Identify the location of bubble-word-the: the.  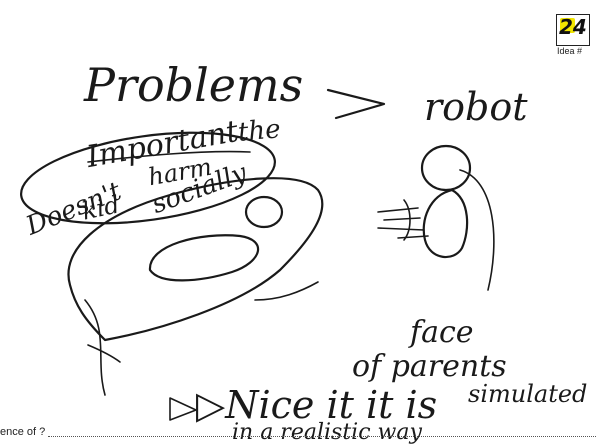
(259, 131).